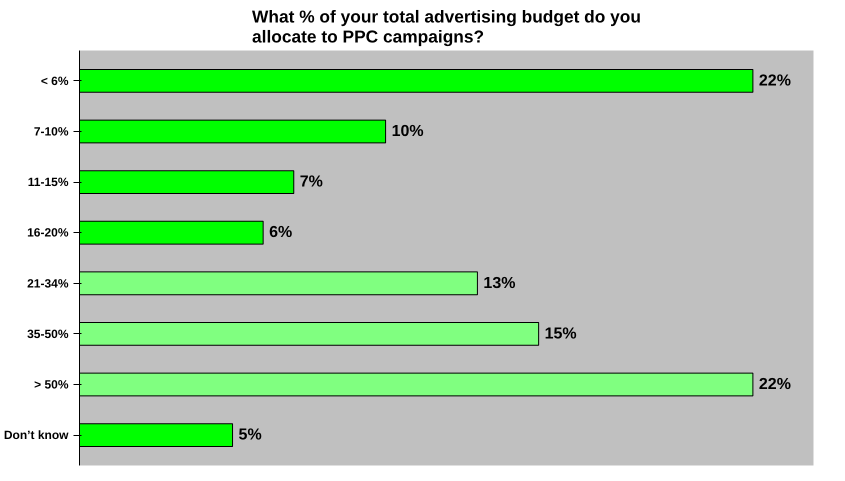 Image resolution: width=845 pixels, height=481 pixels. What do you see at coordinates (51, 131) in the screenshot?
I see `y-tick-label: 7-10%` at bounding box center [51, 131].